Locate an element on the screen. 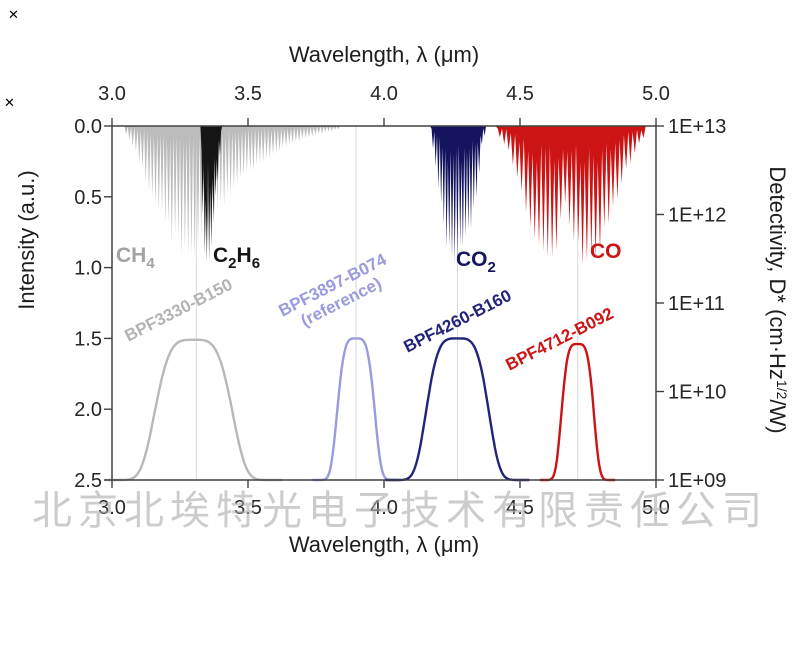 The width and height of the screenshot is (800, 668). right-tick-label: 1E+12 is located at coordinates (697, 216).